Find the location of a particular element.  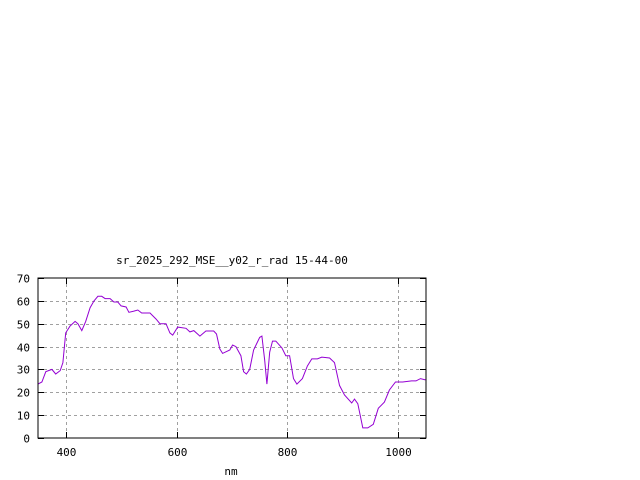

y-tick-label: 60 is located at coordinates (23, 302).